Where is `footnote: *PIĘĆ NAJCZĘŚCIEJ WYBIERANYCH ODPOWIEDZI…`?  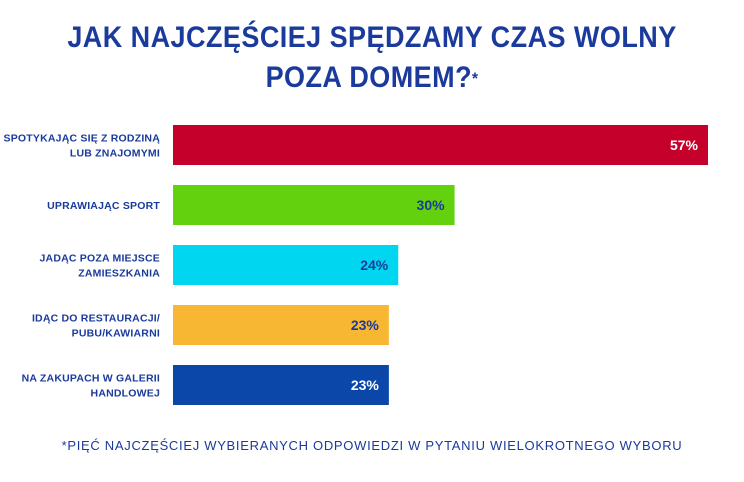 footnote: *PIĘĆ NAJCZĘŚCIEJ WYBIERANYCH ODPOWIEDZI… is located at coordinates (372, 445).